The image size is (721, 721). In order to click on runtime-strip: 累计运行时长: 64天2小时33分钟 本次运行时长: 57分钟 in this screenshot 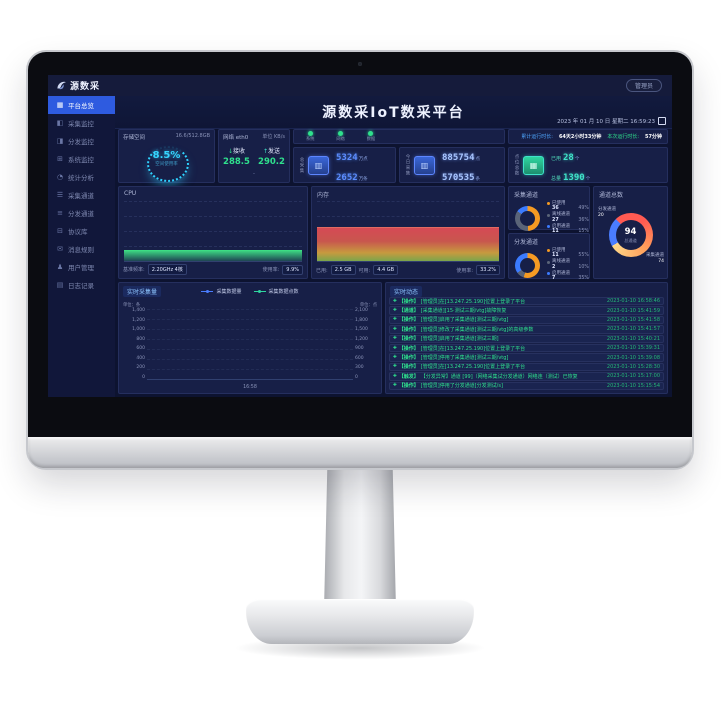, I will do `click(588, 136)`.